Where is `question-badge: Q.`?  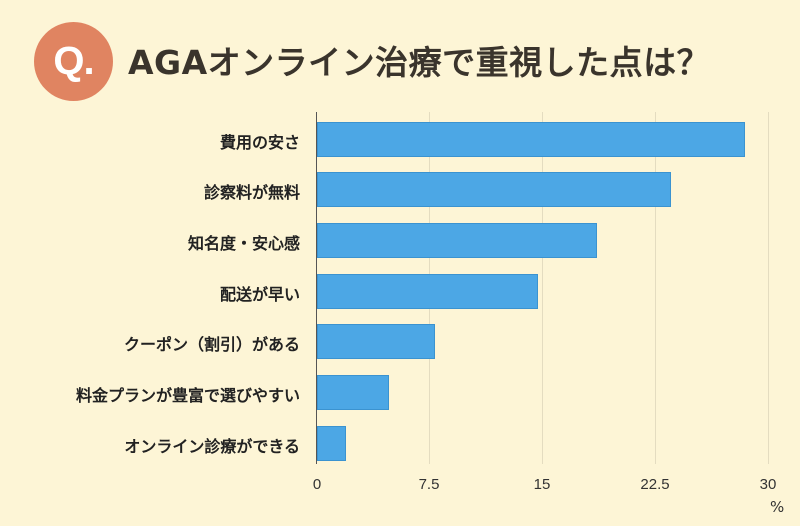
question-badge: Q. is located at coordinates (73, 61).